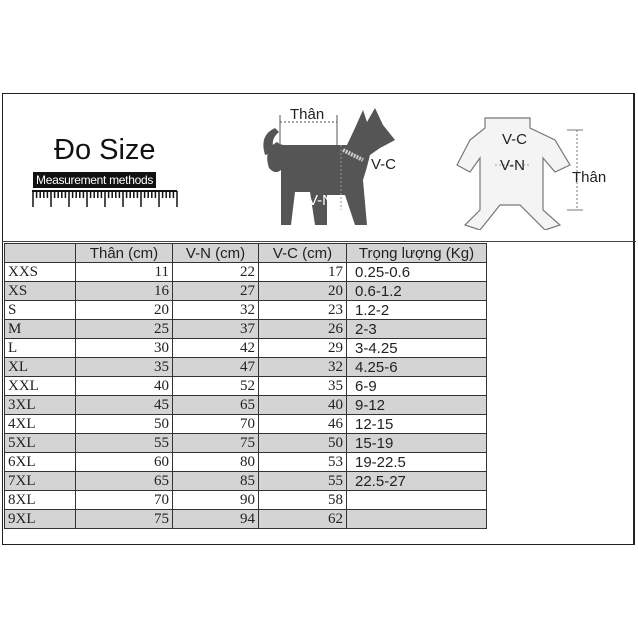 The height and width of the screenshot is (638, 638). Describe the element at coordinates (319, 241) in the screenshot. I see `divider` at that location.